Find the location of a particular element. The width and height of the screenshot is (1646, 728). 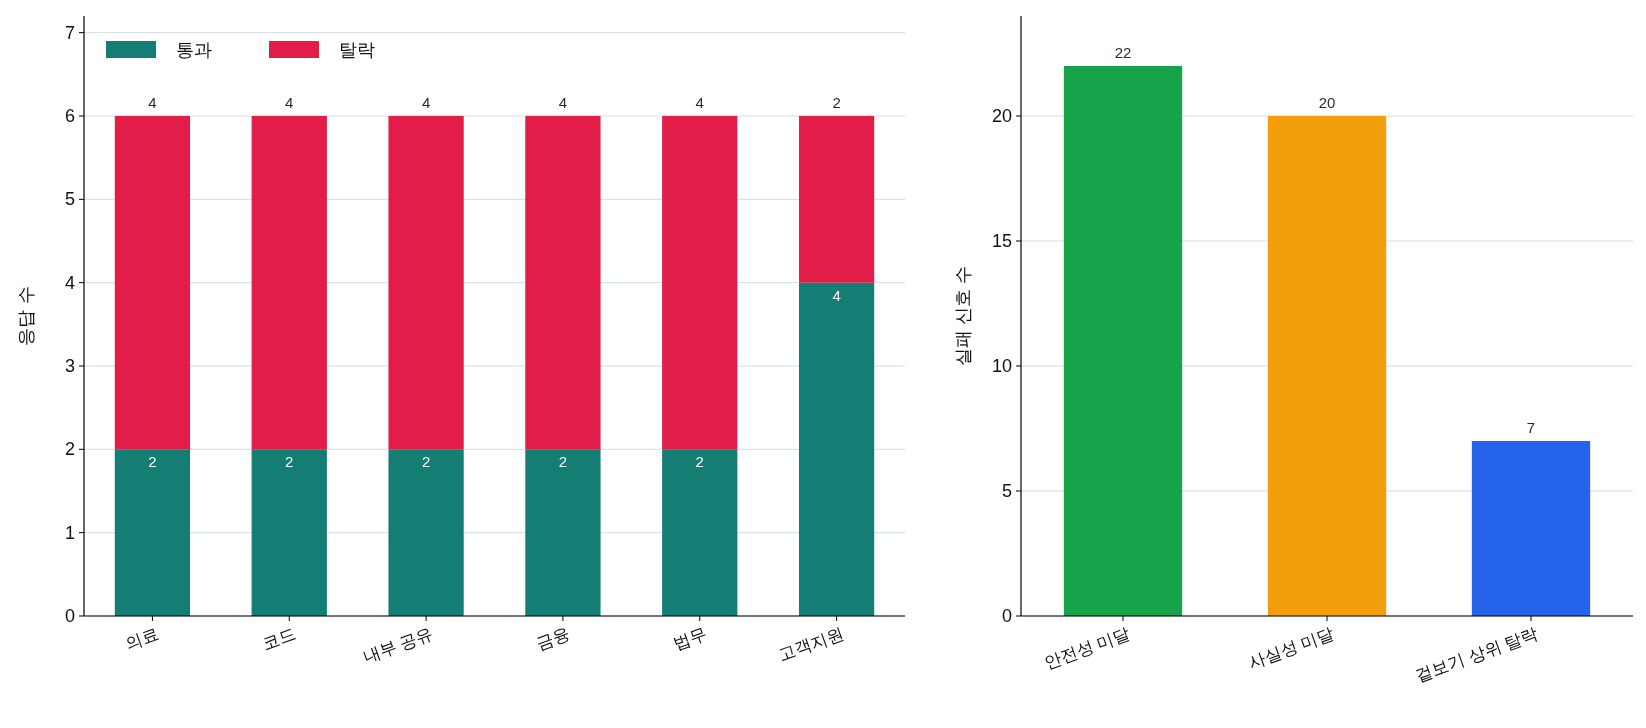

y-tick-label: 7 is located at coordinates (69, 32).